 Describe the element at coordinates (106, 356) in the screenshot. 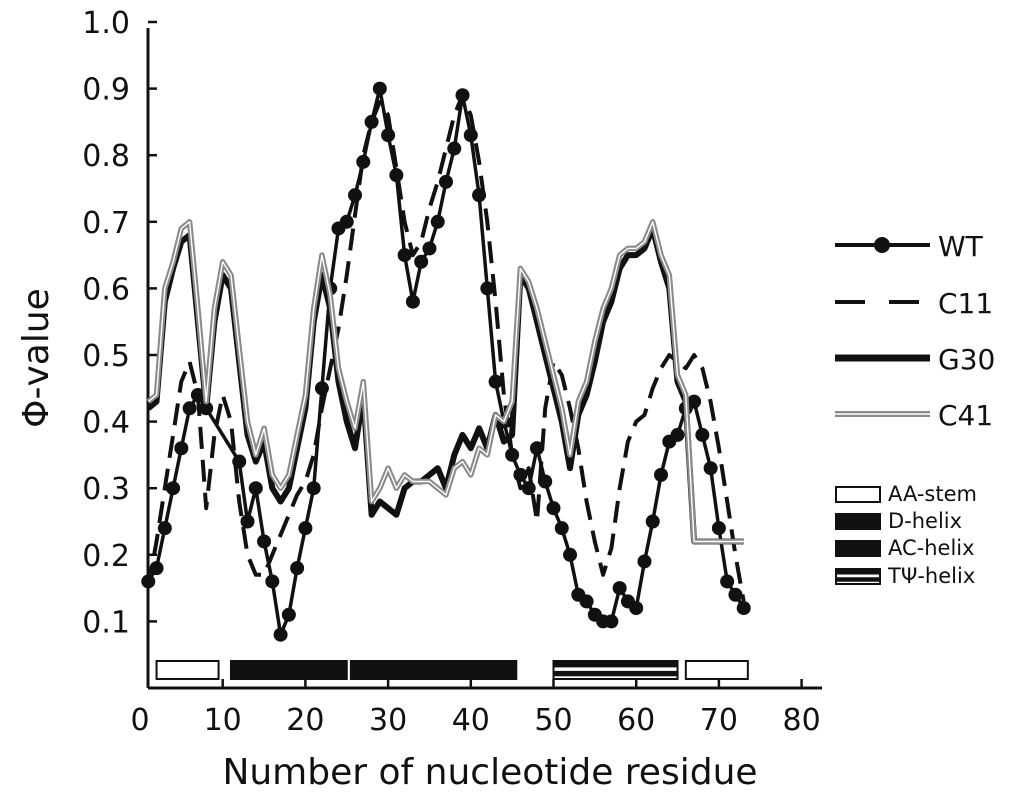

I see `y-tick-label: 0.5` at that location.